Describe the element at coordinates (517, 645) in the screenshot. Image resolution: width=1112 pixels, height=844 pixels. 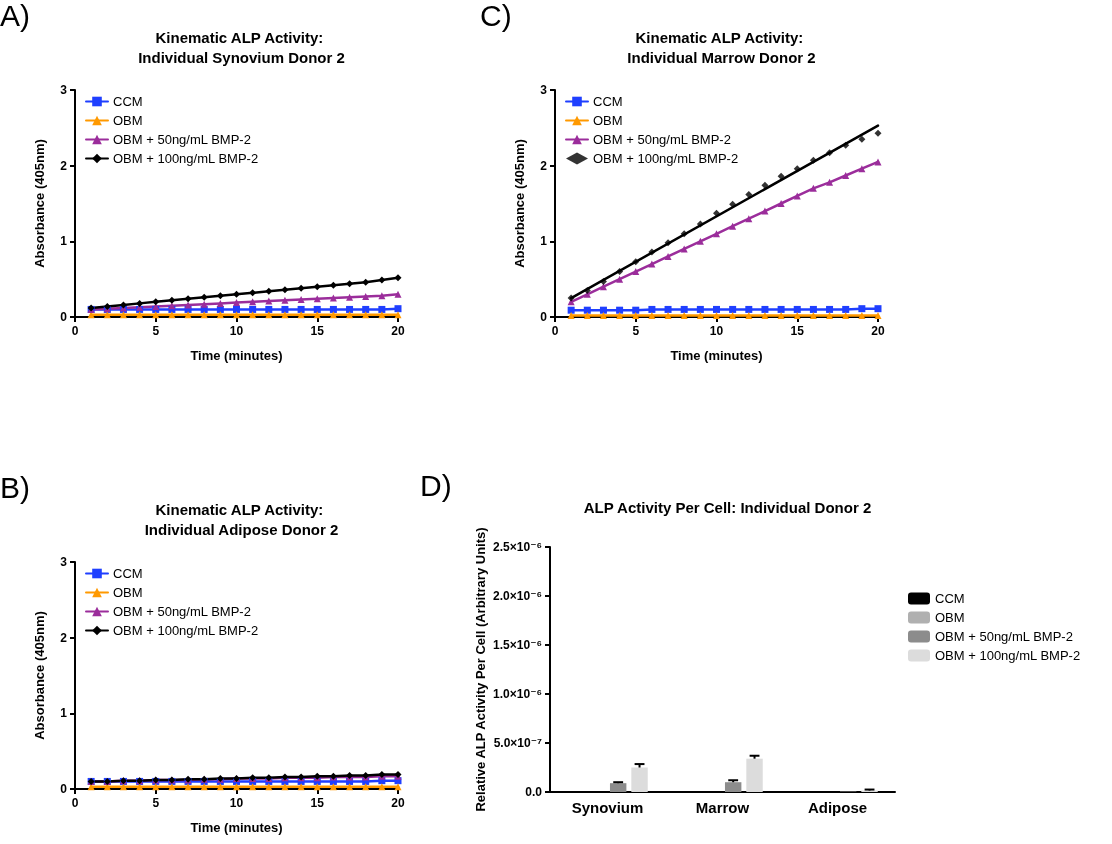
I see `y-tick-label: 1.5×10⁻⁶` at that location.